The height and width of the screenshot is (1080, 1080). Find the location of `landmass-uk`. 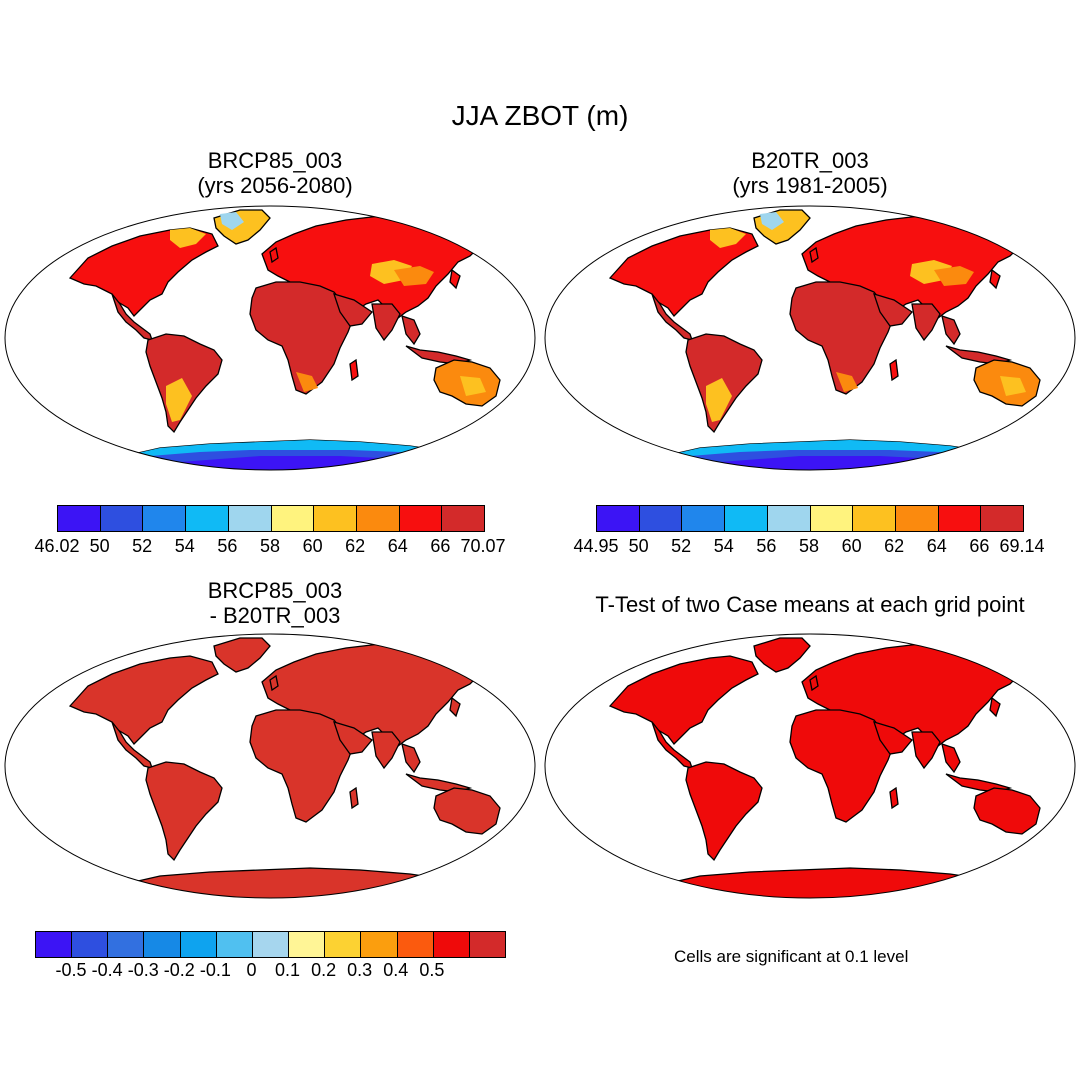

landmass-uk is located at coordinates (274, 683).